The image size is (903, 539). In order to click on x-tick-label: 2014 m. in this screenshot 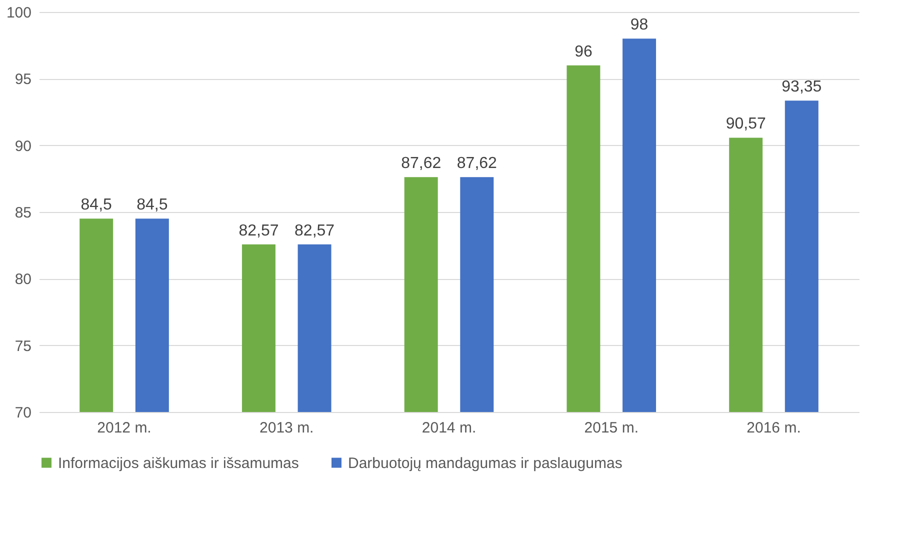, I will do `click(449, 428)`.